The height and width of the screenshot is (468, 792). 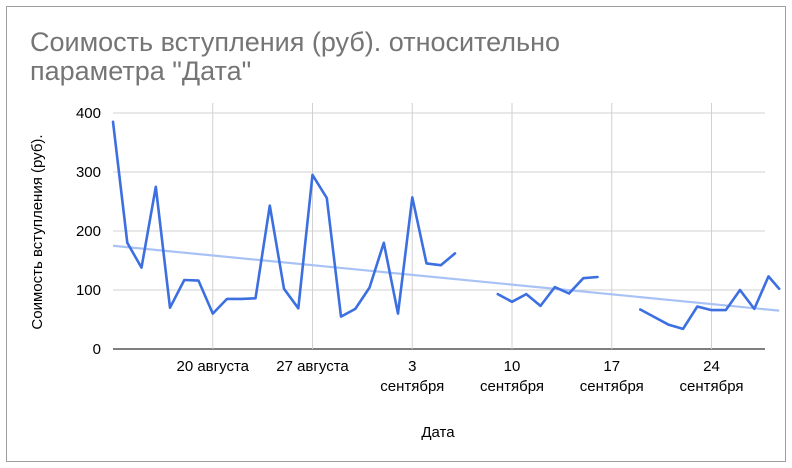 I want to click on y-tick-label: 300, so click(x=88, y=172).